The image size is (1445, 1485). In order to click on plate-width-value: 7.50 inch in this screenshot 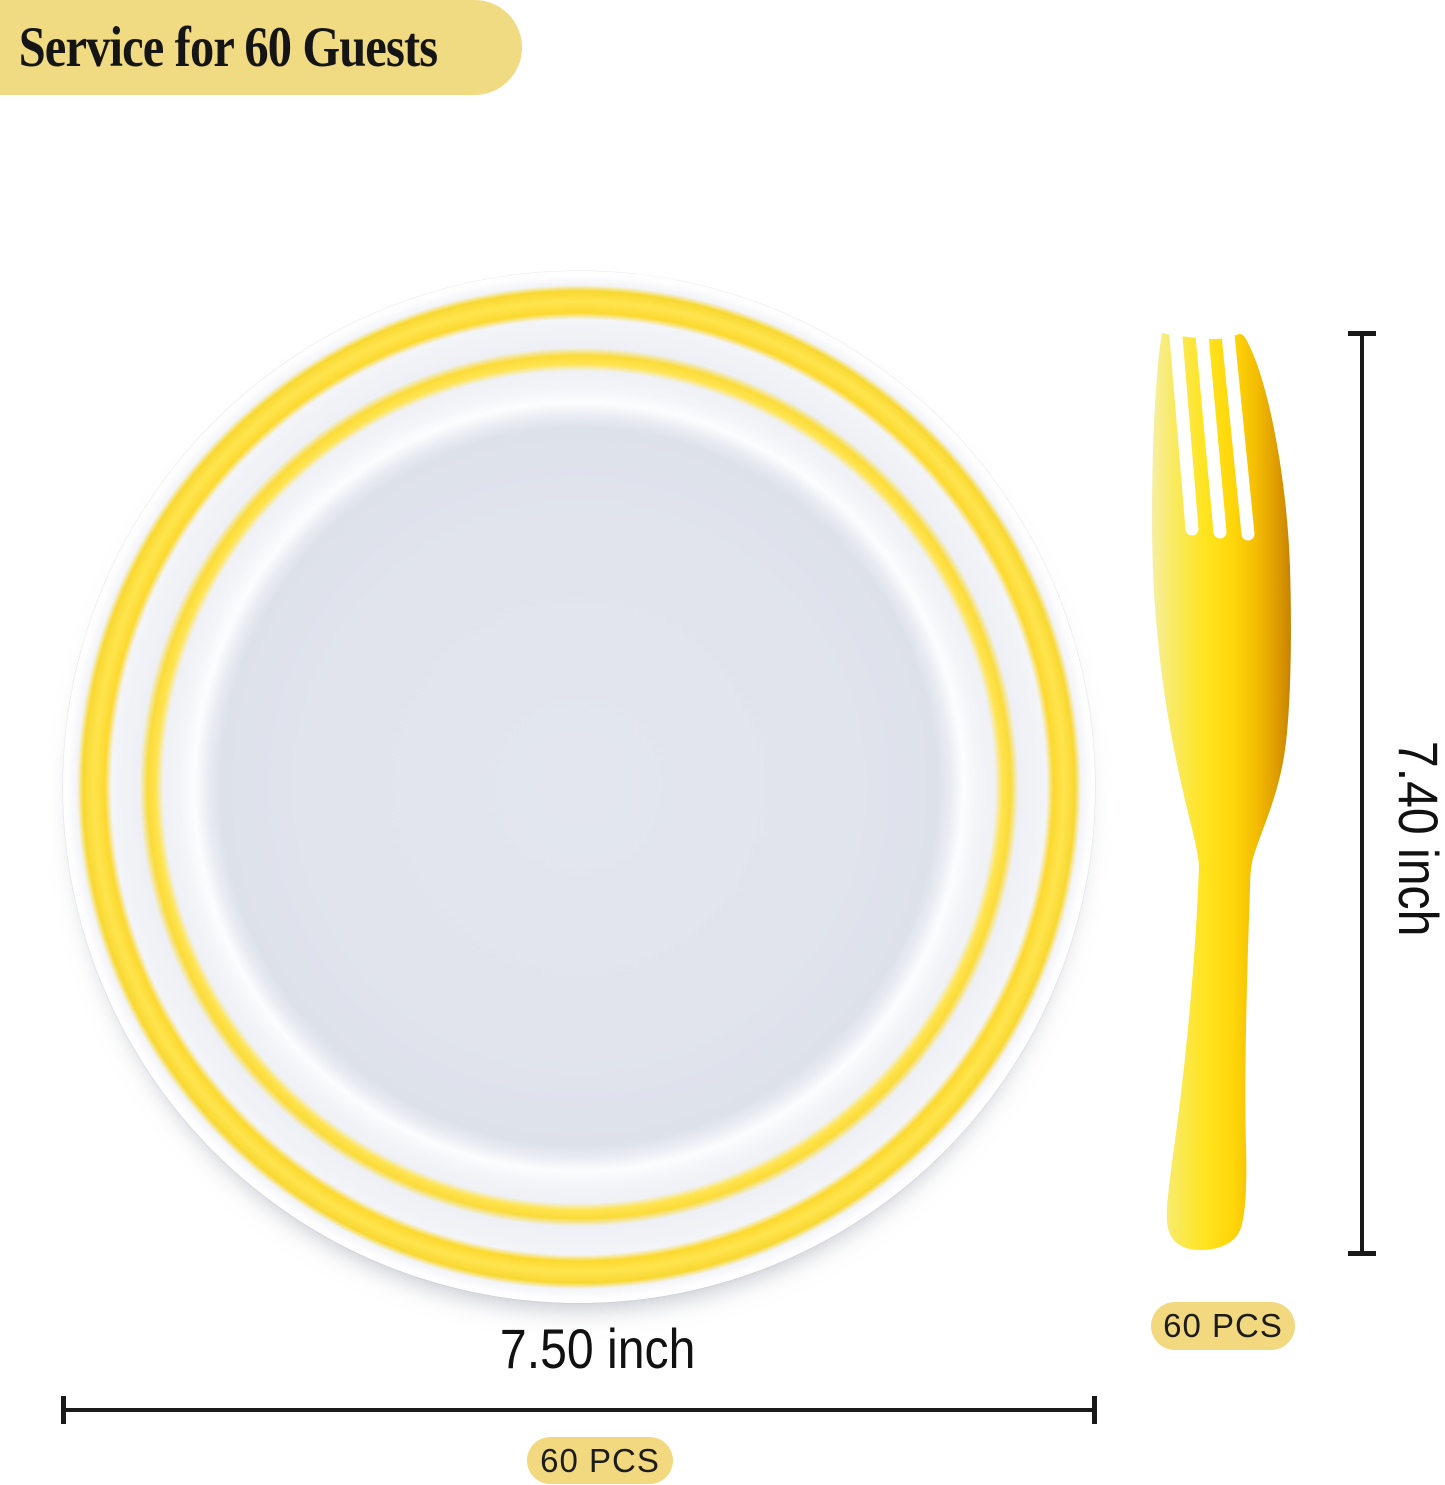, I will do `click(598, 1348)`.